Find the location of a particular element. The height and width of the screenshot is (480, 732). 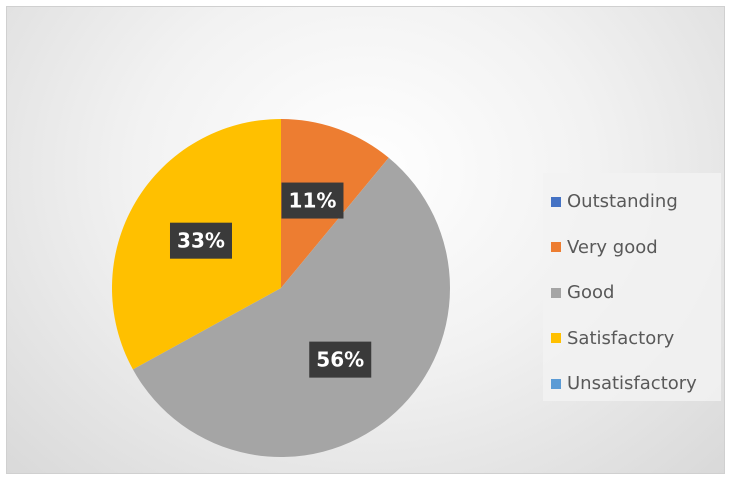

legend-label-good: Good is located at coordinates (591, 293).